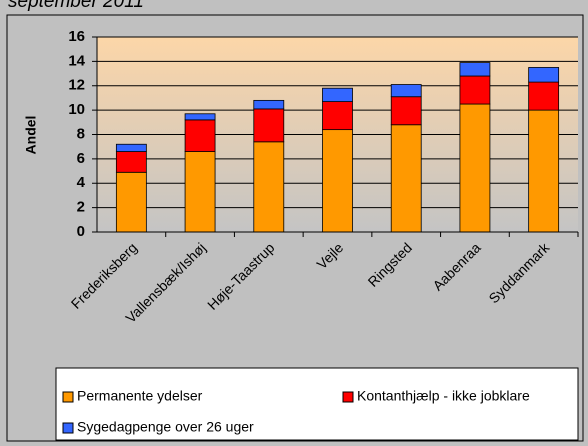  I want to click on y-tick-label: 0, so click(81, 231).